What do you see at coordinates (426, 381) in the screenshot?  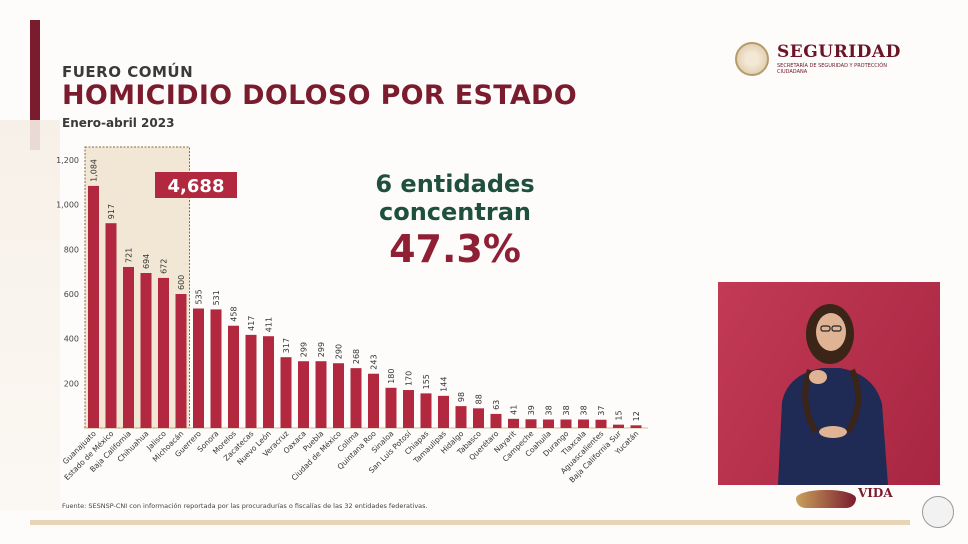 I see `value-label: 155` at bounding box center [426, 381].